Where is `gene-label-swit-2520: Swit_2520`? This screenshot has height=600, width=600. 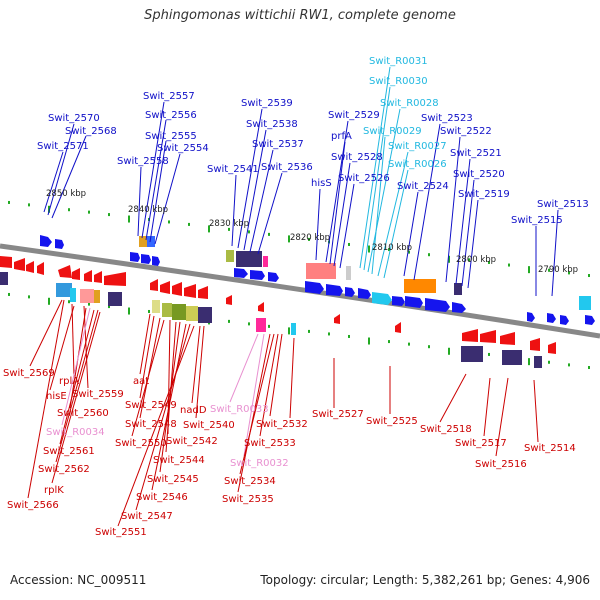 gene-label-swit-2520: Swit_2520 is located at coordinates (479, 174).